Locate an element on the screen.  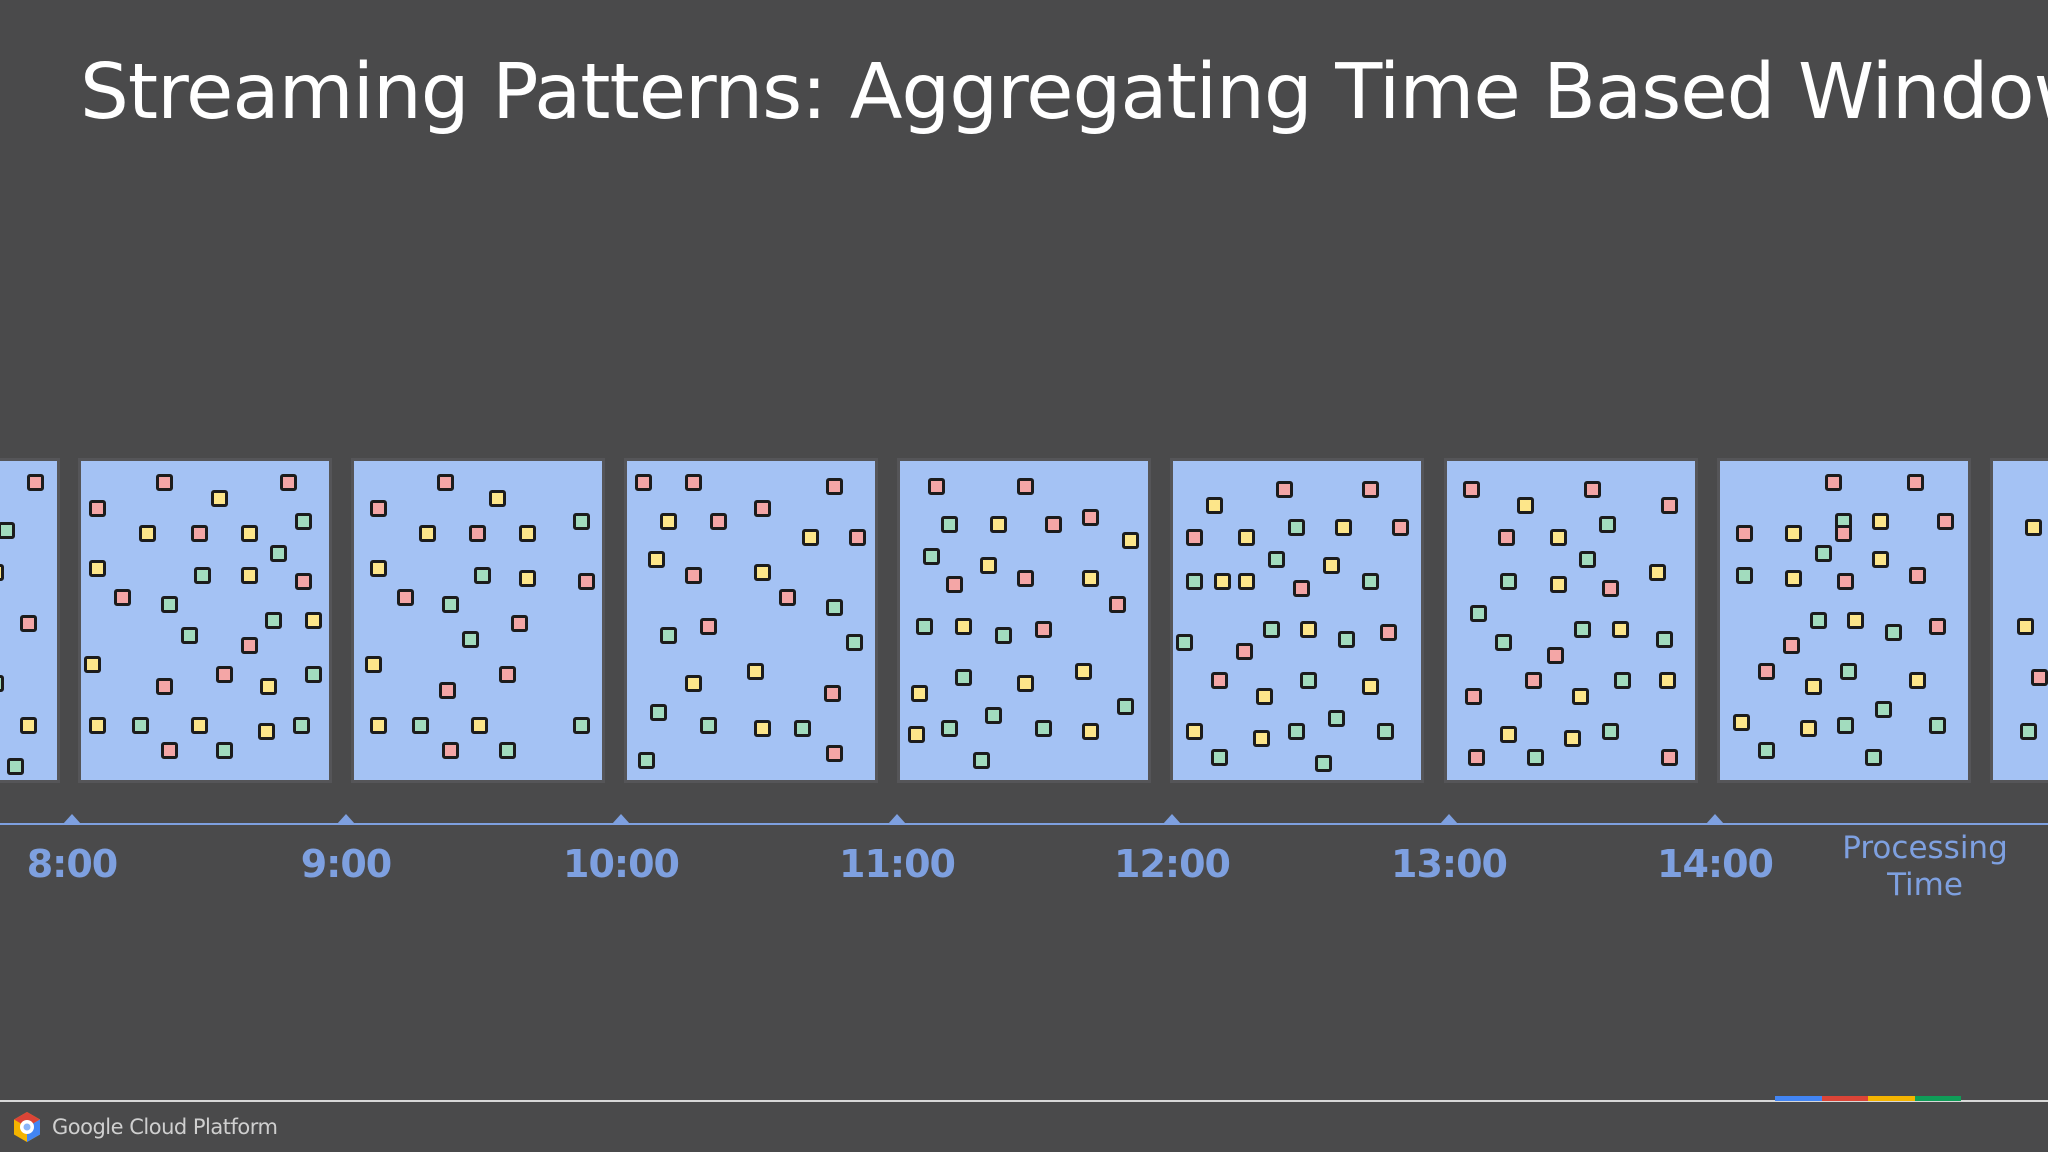
axis-label: Processing Time is located at coordinates (1925, 866).